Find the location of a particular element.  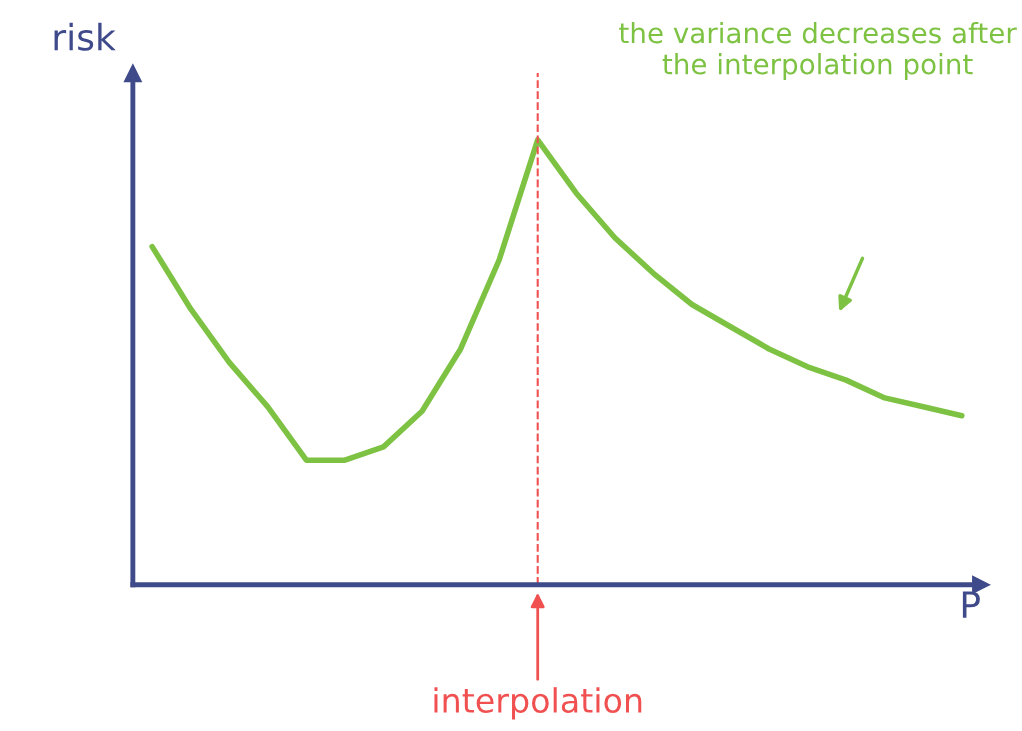

x-axis-title: P is located at coordinates (971, 604).